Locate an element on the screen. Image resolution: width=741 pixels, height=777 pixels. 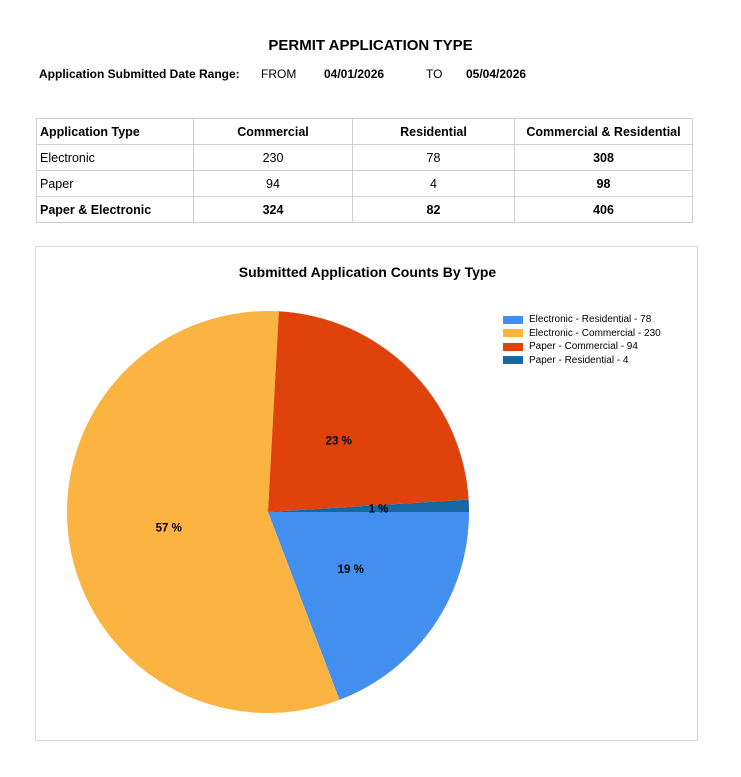
table-row: Electronic 230 78 308 is located at coordinates (364, 157).